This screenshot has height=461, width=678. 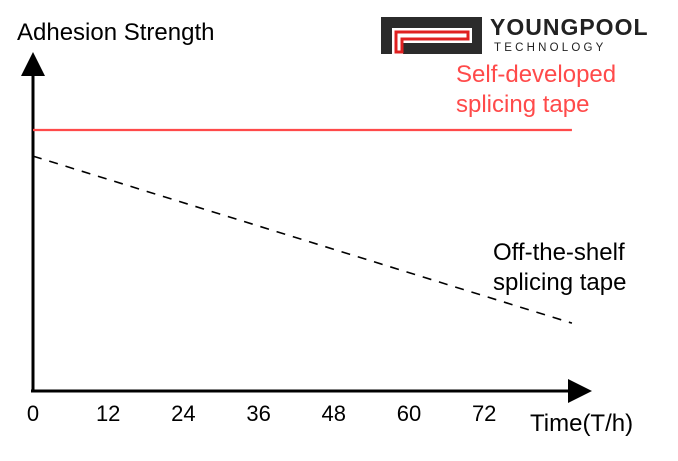 I want to click on x-tick-label: 0, so click(x=33, y=413).